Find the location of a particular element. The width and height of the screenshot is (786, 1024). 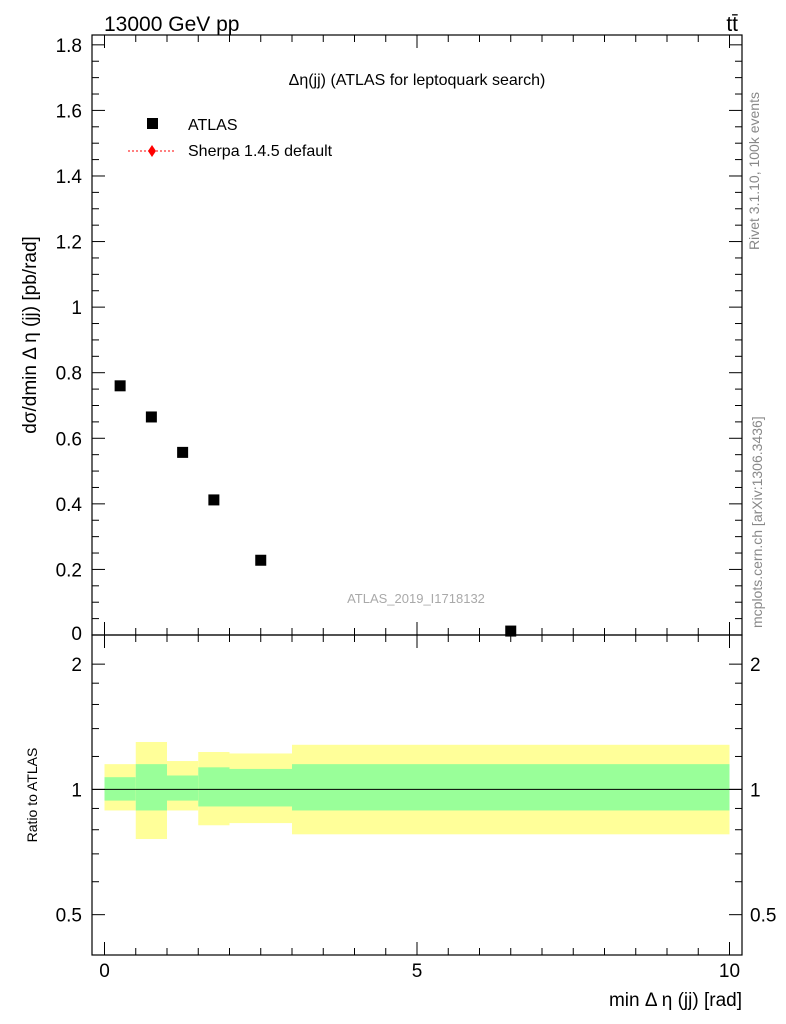

legend-atlas-label: ATLAS is located at coordinates (213, 125).